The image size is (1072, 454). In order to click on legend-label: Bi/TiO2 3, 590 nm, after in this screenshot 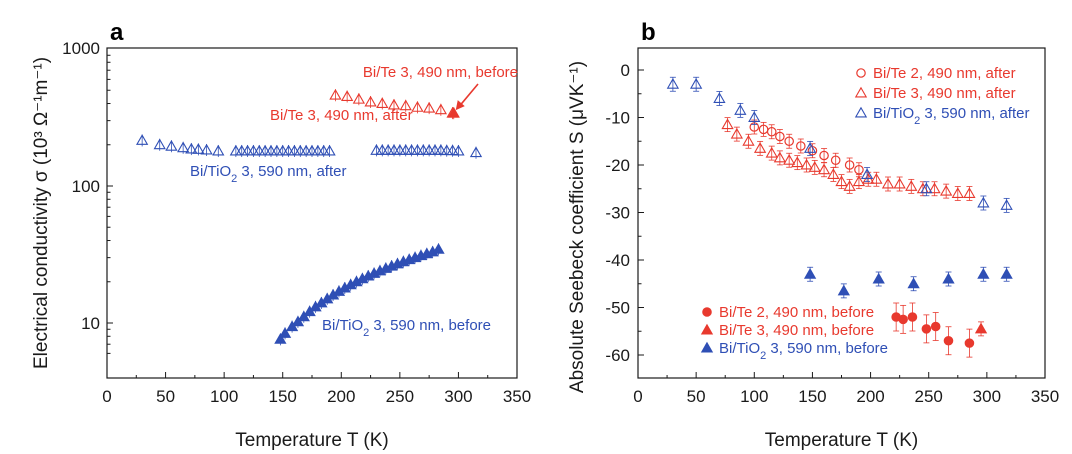, I will do `click(951, 116)`.